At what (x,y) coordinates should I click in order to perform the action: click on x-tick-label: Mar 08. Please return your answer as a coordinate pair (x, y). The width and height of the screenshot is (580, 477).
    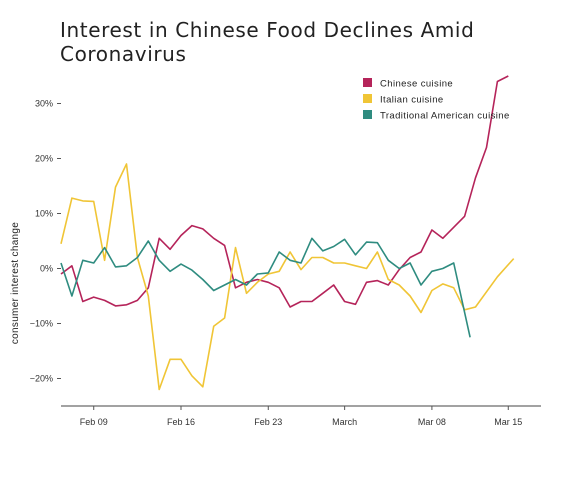
    Looking at the image, I should click on (432, 422).